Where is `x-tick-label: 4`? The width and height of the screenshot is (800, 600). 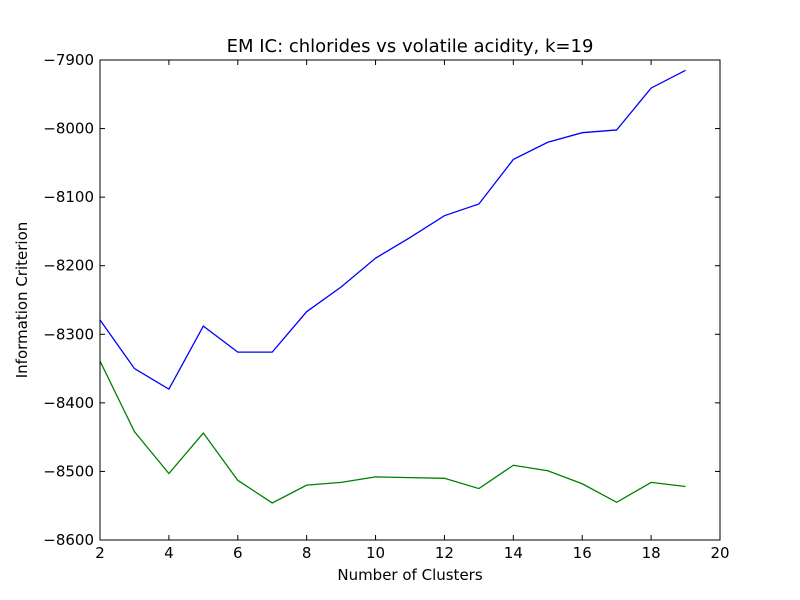
x-tick-label: 4 is located at coordinates (169, 553).